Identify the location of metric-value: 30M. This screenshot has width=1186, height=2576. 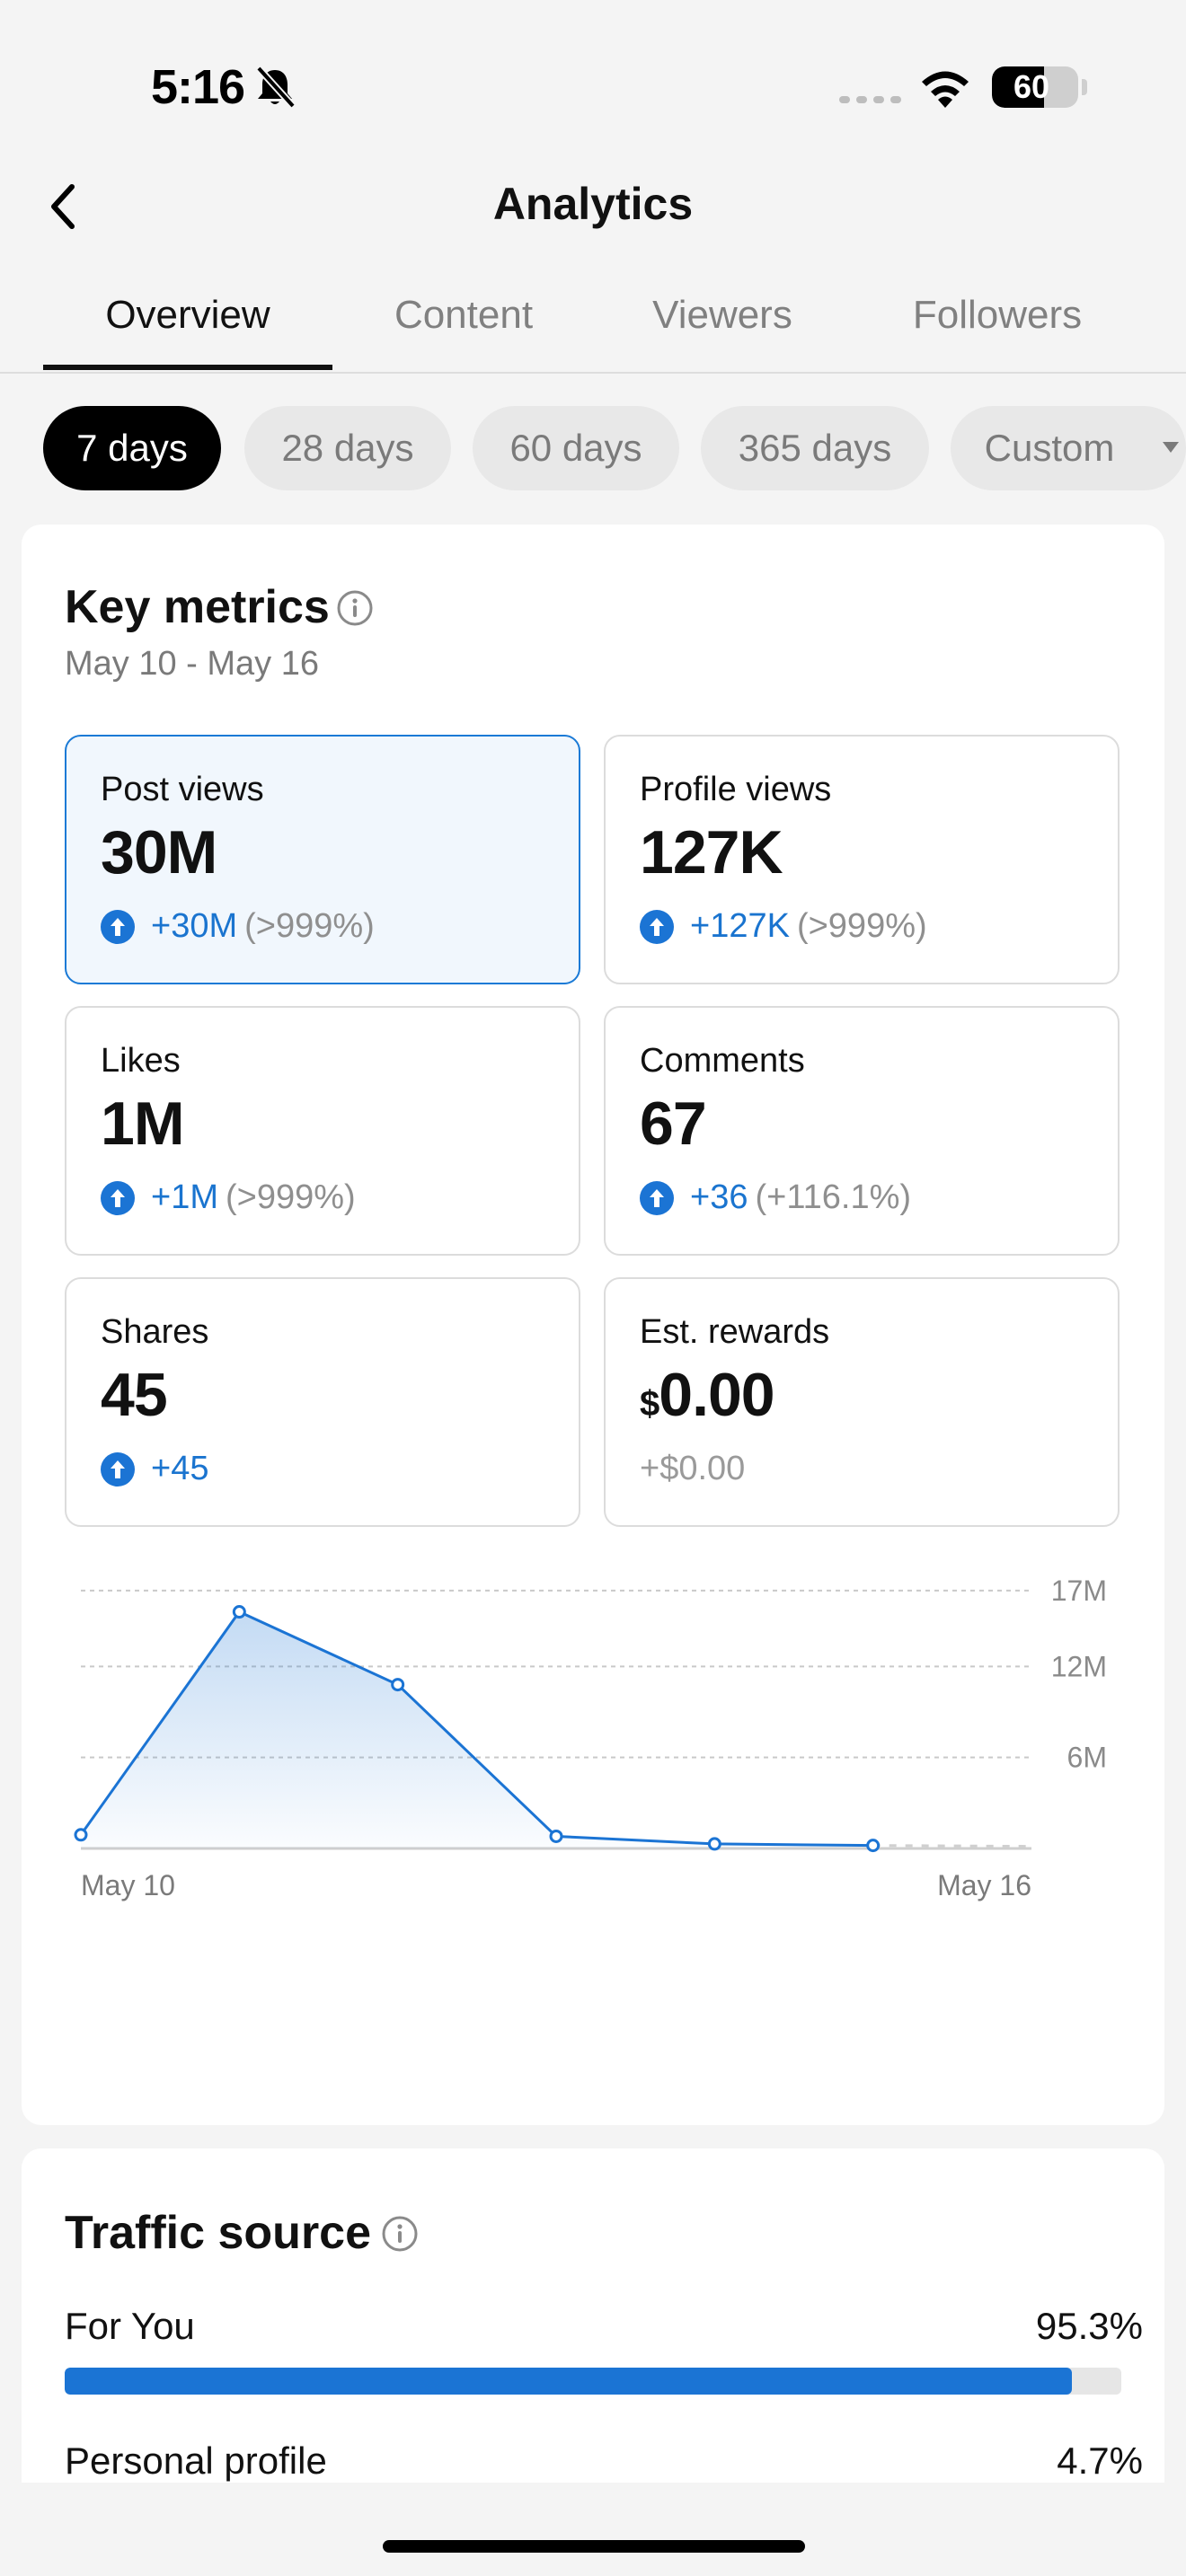
(159, 852).